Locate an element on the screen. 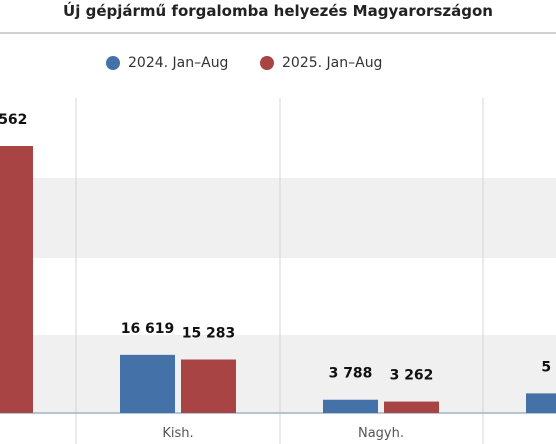  category-label-2: Nagyh. is located at coordinates (381, 433).